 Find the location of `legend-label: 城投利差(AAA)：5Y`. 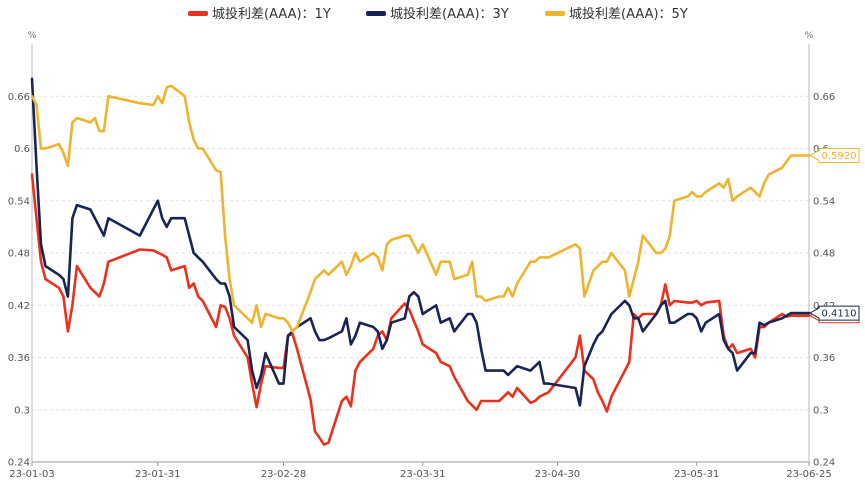

legend-label: 城投利差(AAA)：5Y is located at coordinates (628, 14).